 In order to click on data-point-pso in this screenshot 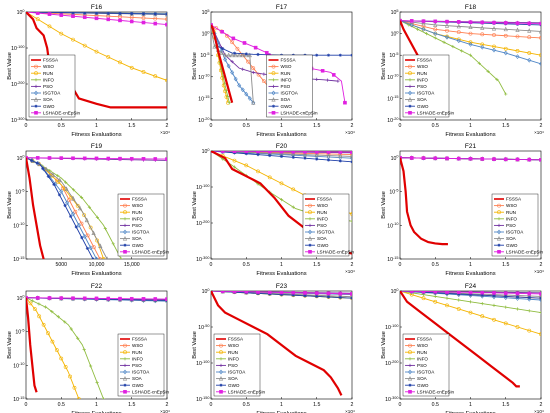, I will do `click(232, 62)`.